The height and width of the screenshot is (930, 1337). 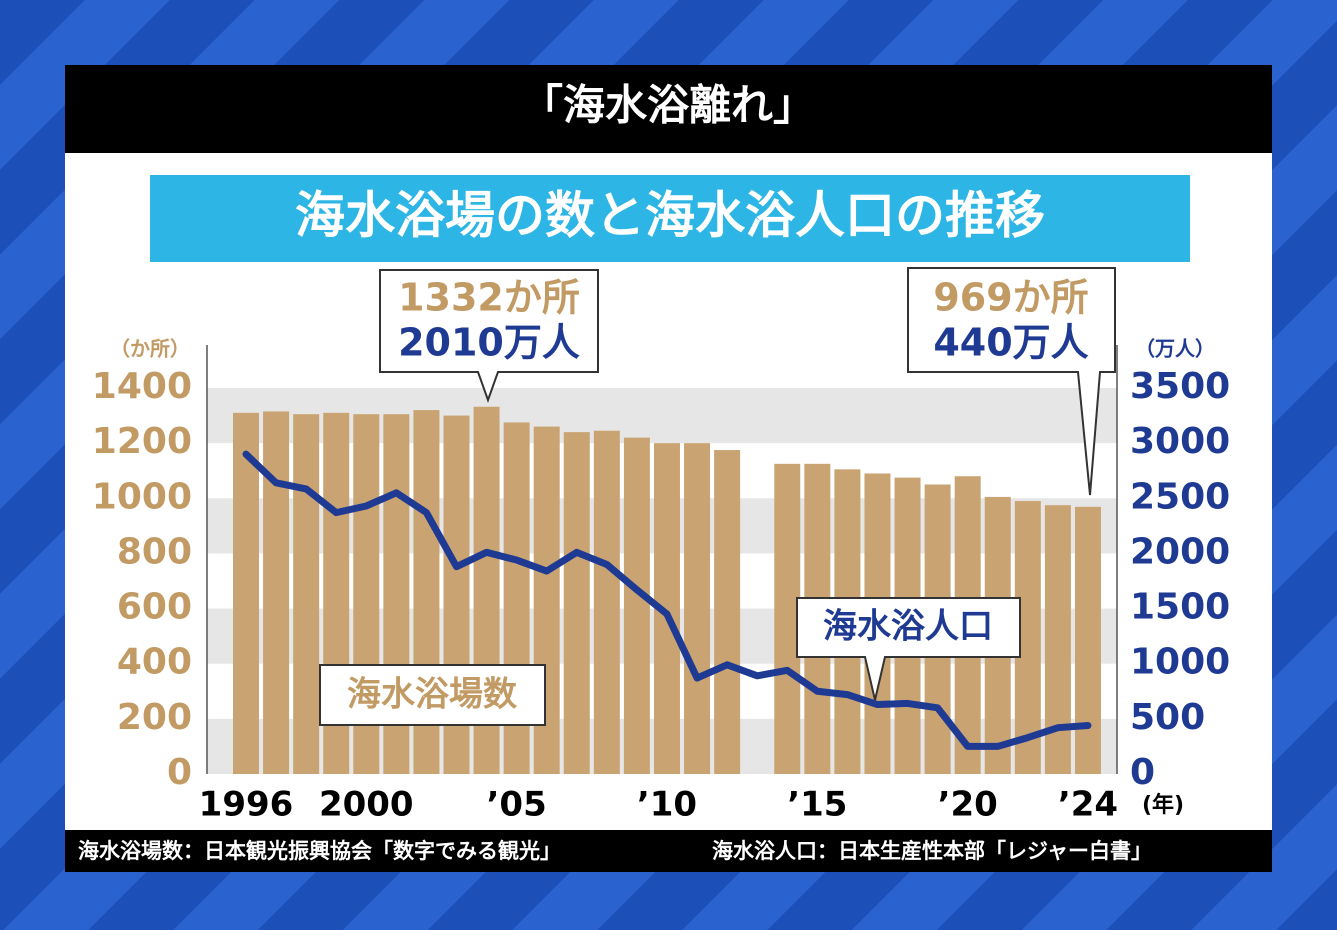 What do you see at coordinates (1180, 441) in the screenshot?
I see `y2-tick-label: 3000` at bounding box center [1180, 441].